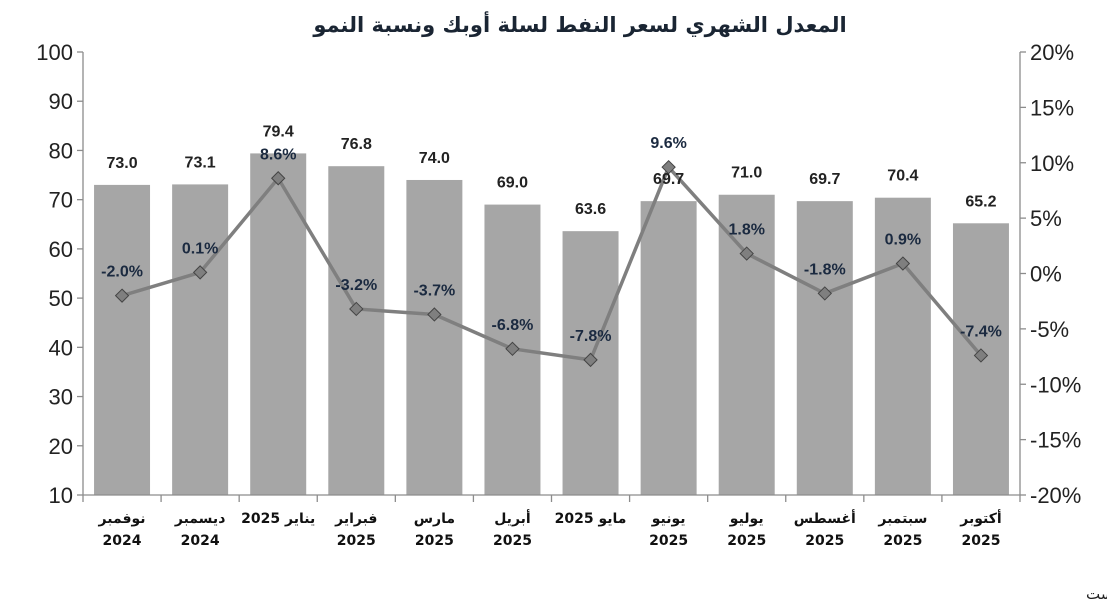 Image resolution: width=1107 pixels, height=615 pixels. I want to click on x-category-label-line1: نوفمبر, so click(122, 519).